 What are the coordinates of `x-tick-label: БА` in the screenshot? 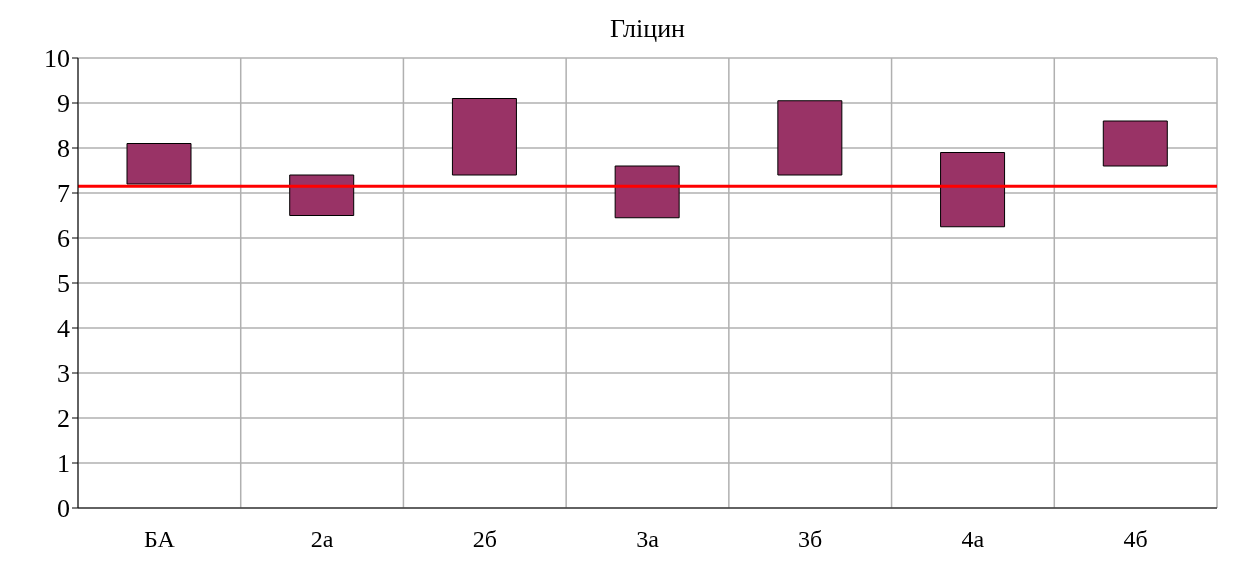 It's located at (159, 539).